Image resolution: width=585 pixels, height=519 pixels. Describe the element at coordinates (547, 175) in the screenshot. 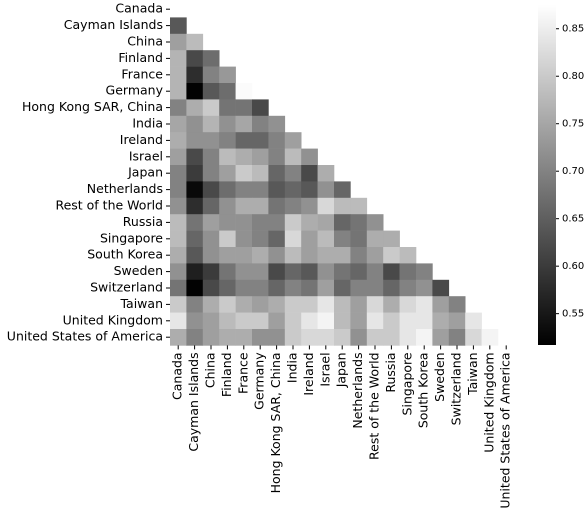

I see `colorbar` at that location.